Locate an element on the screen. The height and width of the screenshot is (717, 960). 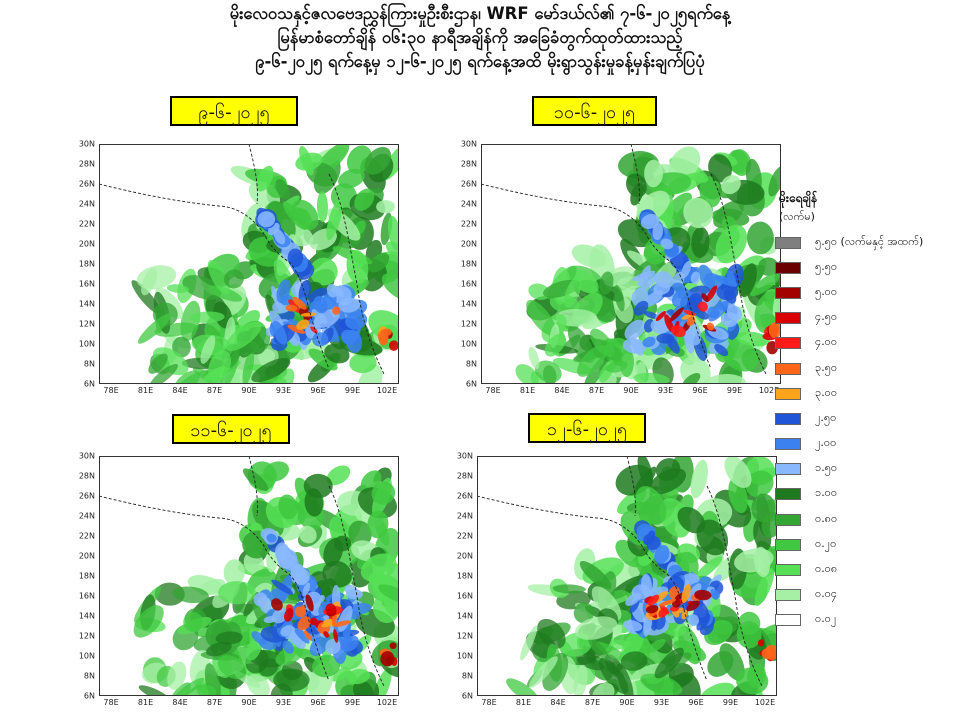
legend-item: ၁.၀၀ is located at coordinates (865, 494).